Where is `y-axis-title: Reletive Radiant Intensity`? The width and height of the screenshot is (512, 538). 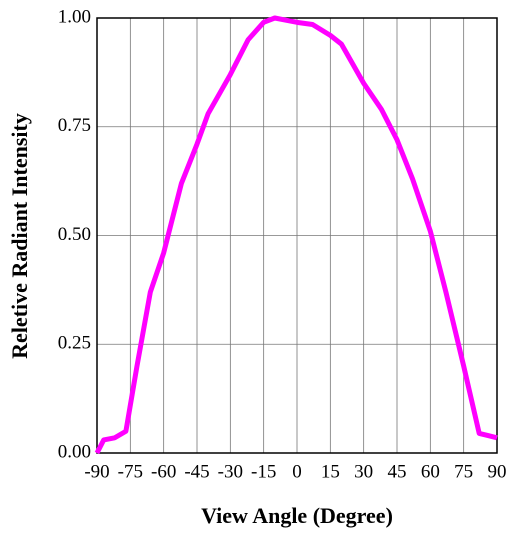
y-axis-title: Reletive Radiant Intensity is located at coordinates (19, 236).